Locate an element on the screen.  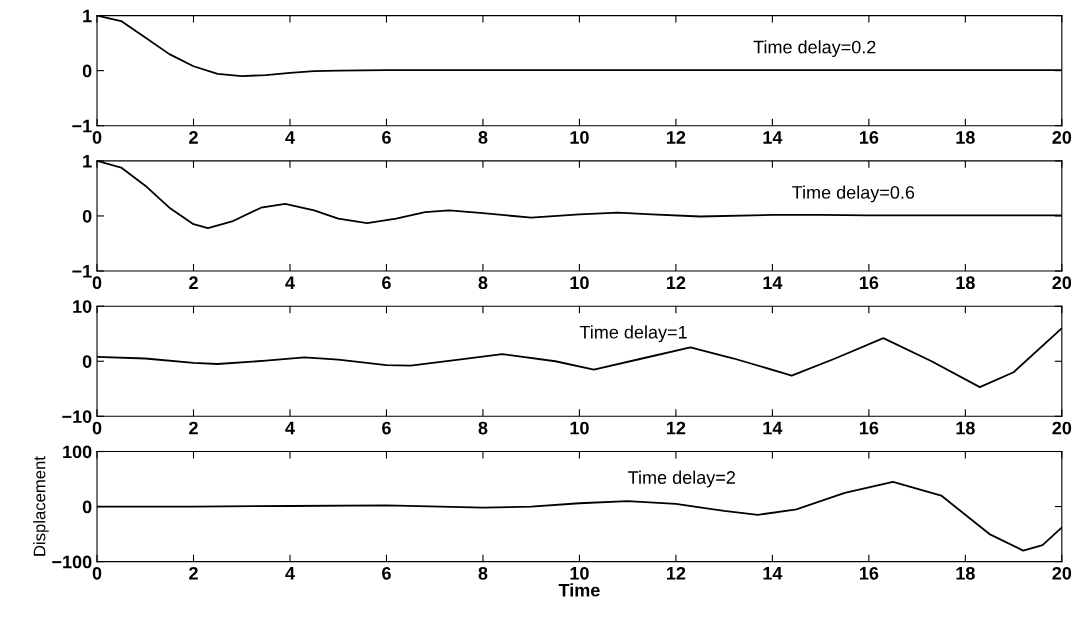
annotation: Time delay=2 is located at coordinates (681, 479).